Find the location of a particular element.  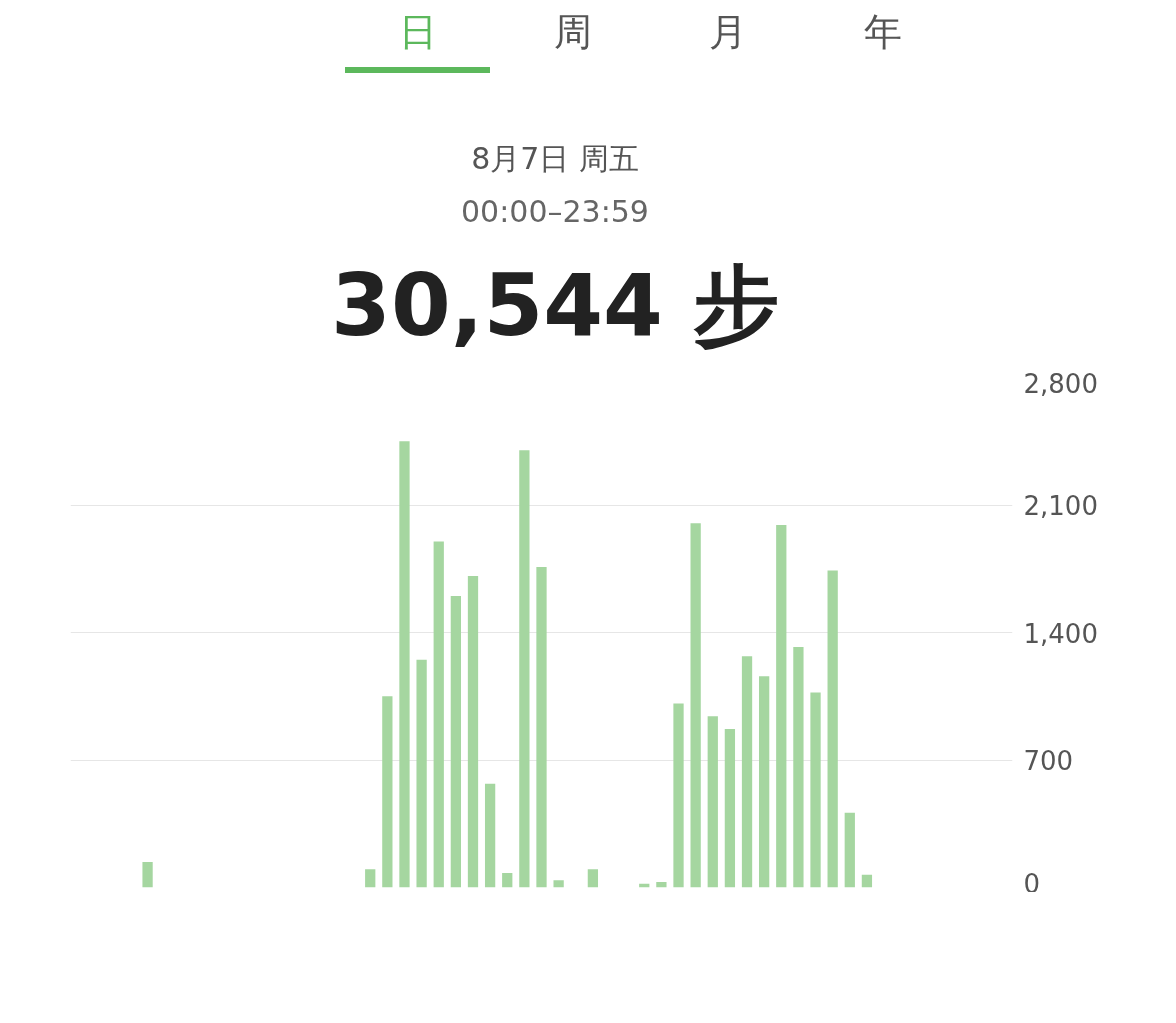

y-tick-label: 2,800 is located at coordinates (1060, 383).